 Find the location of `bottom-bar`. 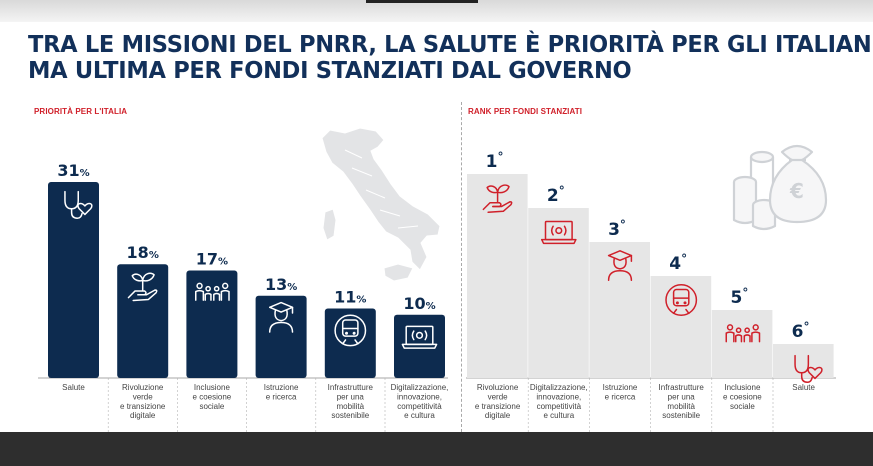

bottom-bar is located at coordinates (436, 449).